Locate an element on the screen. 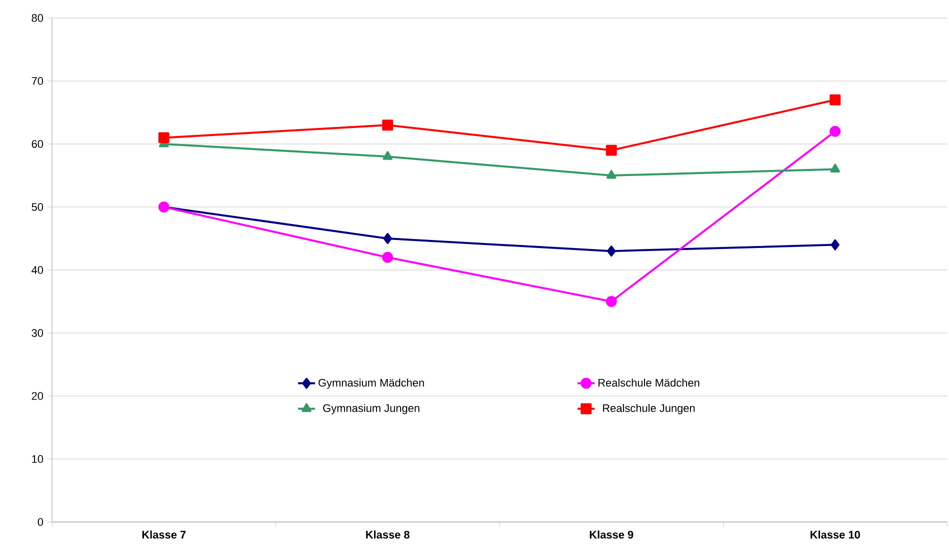 This screenshot has width=949, height=558. legend-label: Gymnasium Mädchen is located at coordinates (371, 383).